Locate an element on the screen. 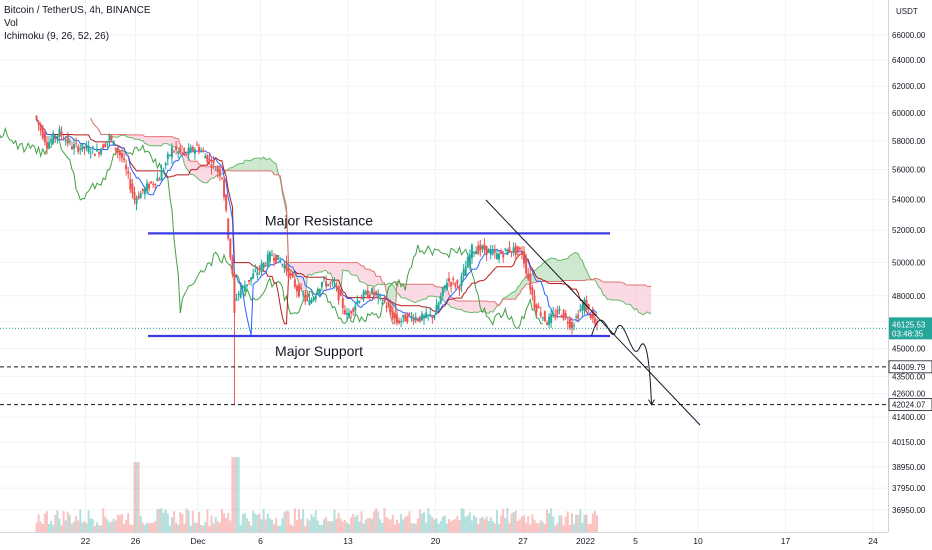  current-price-label: 46125.53 is located at coordinates (909, 324).